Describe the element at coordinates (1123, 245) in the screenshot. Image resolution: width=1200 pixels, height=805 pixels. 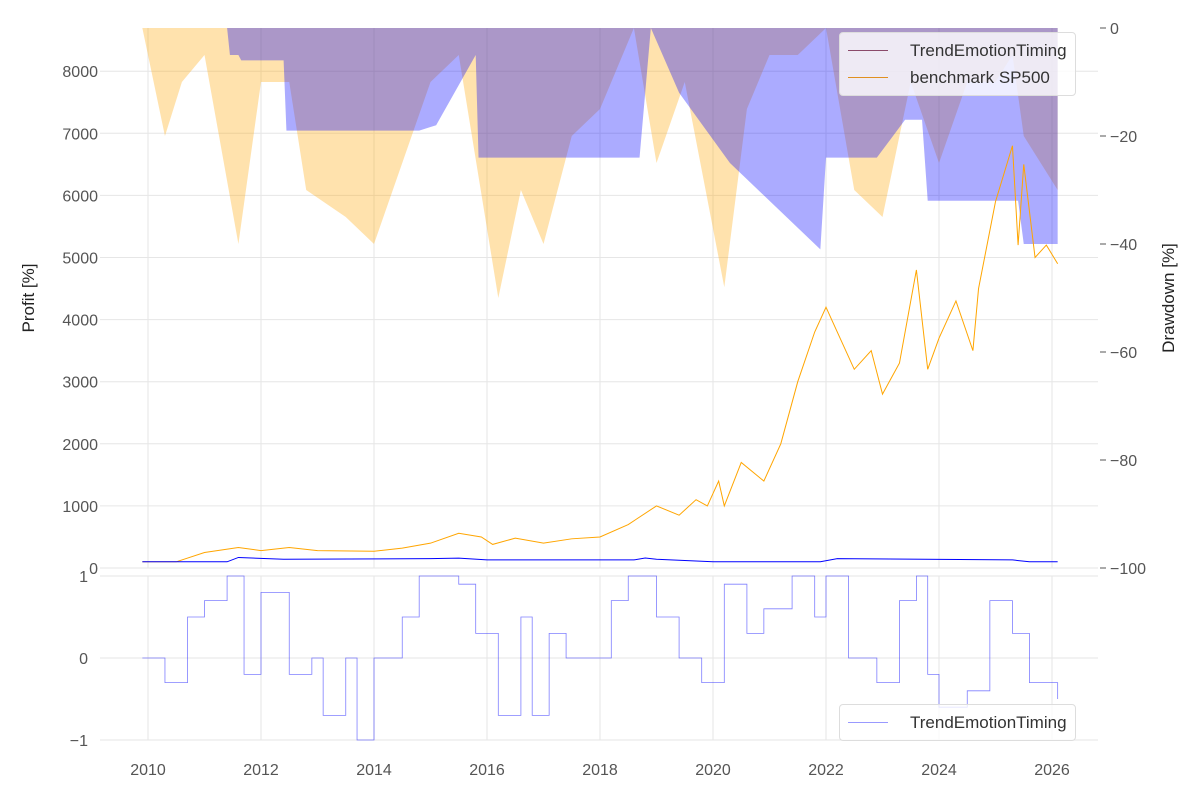
I see `y2-tick-label: −40` at that location.